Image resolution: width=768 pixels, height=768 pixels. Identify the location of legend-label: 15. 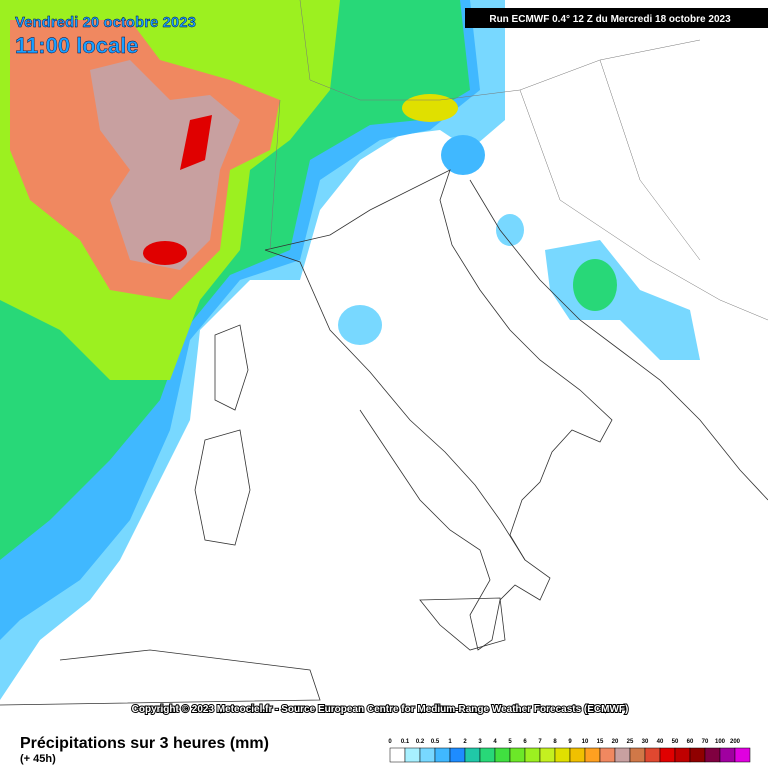
(600, 742).